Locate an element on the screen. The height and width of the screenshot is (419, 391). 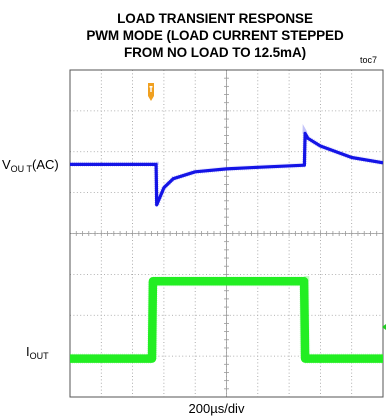
chart-title-line-2: PWM MODE (LOAD CURRENT STEPPED is located at coordinates (215, 35).